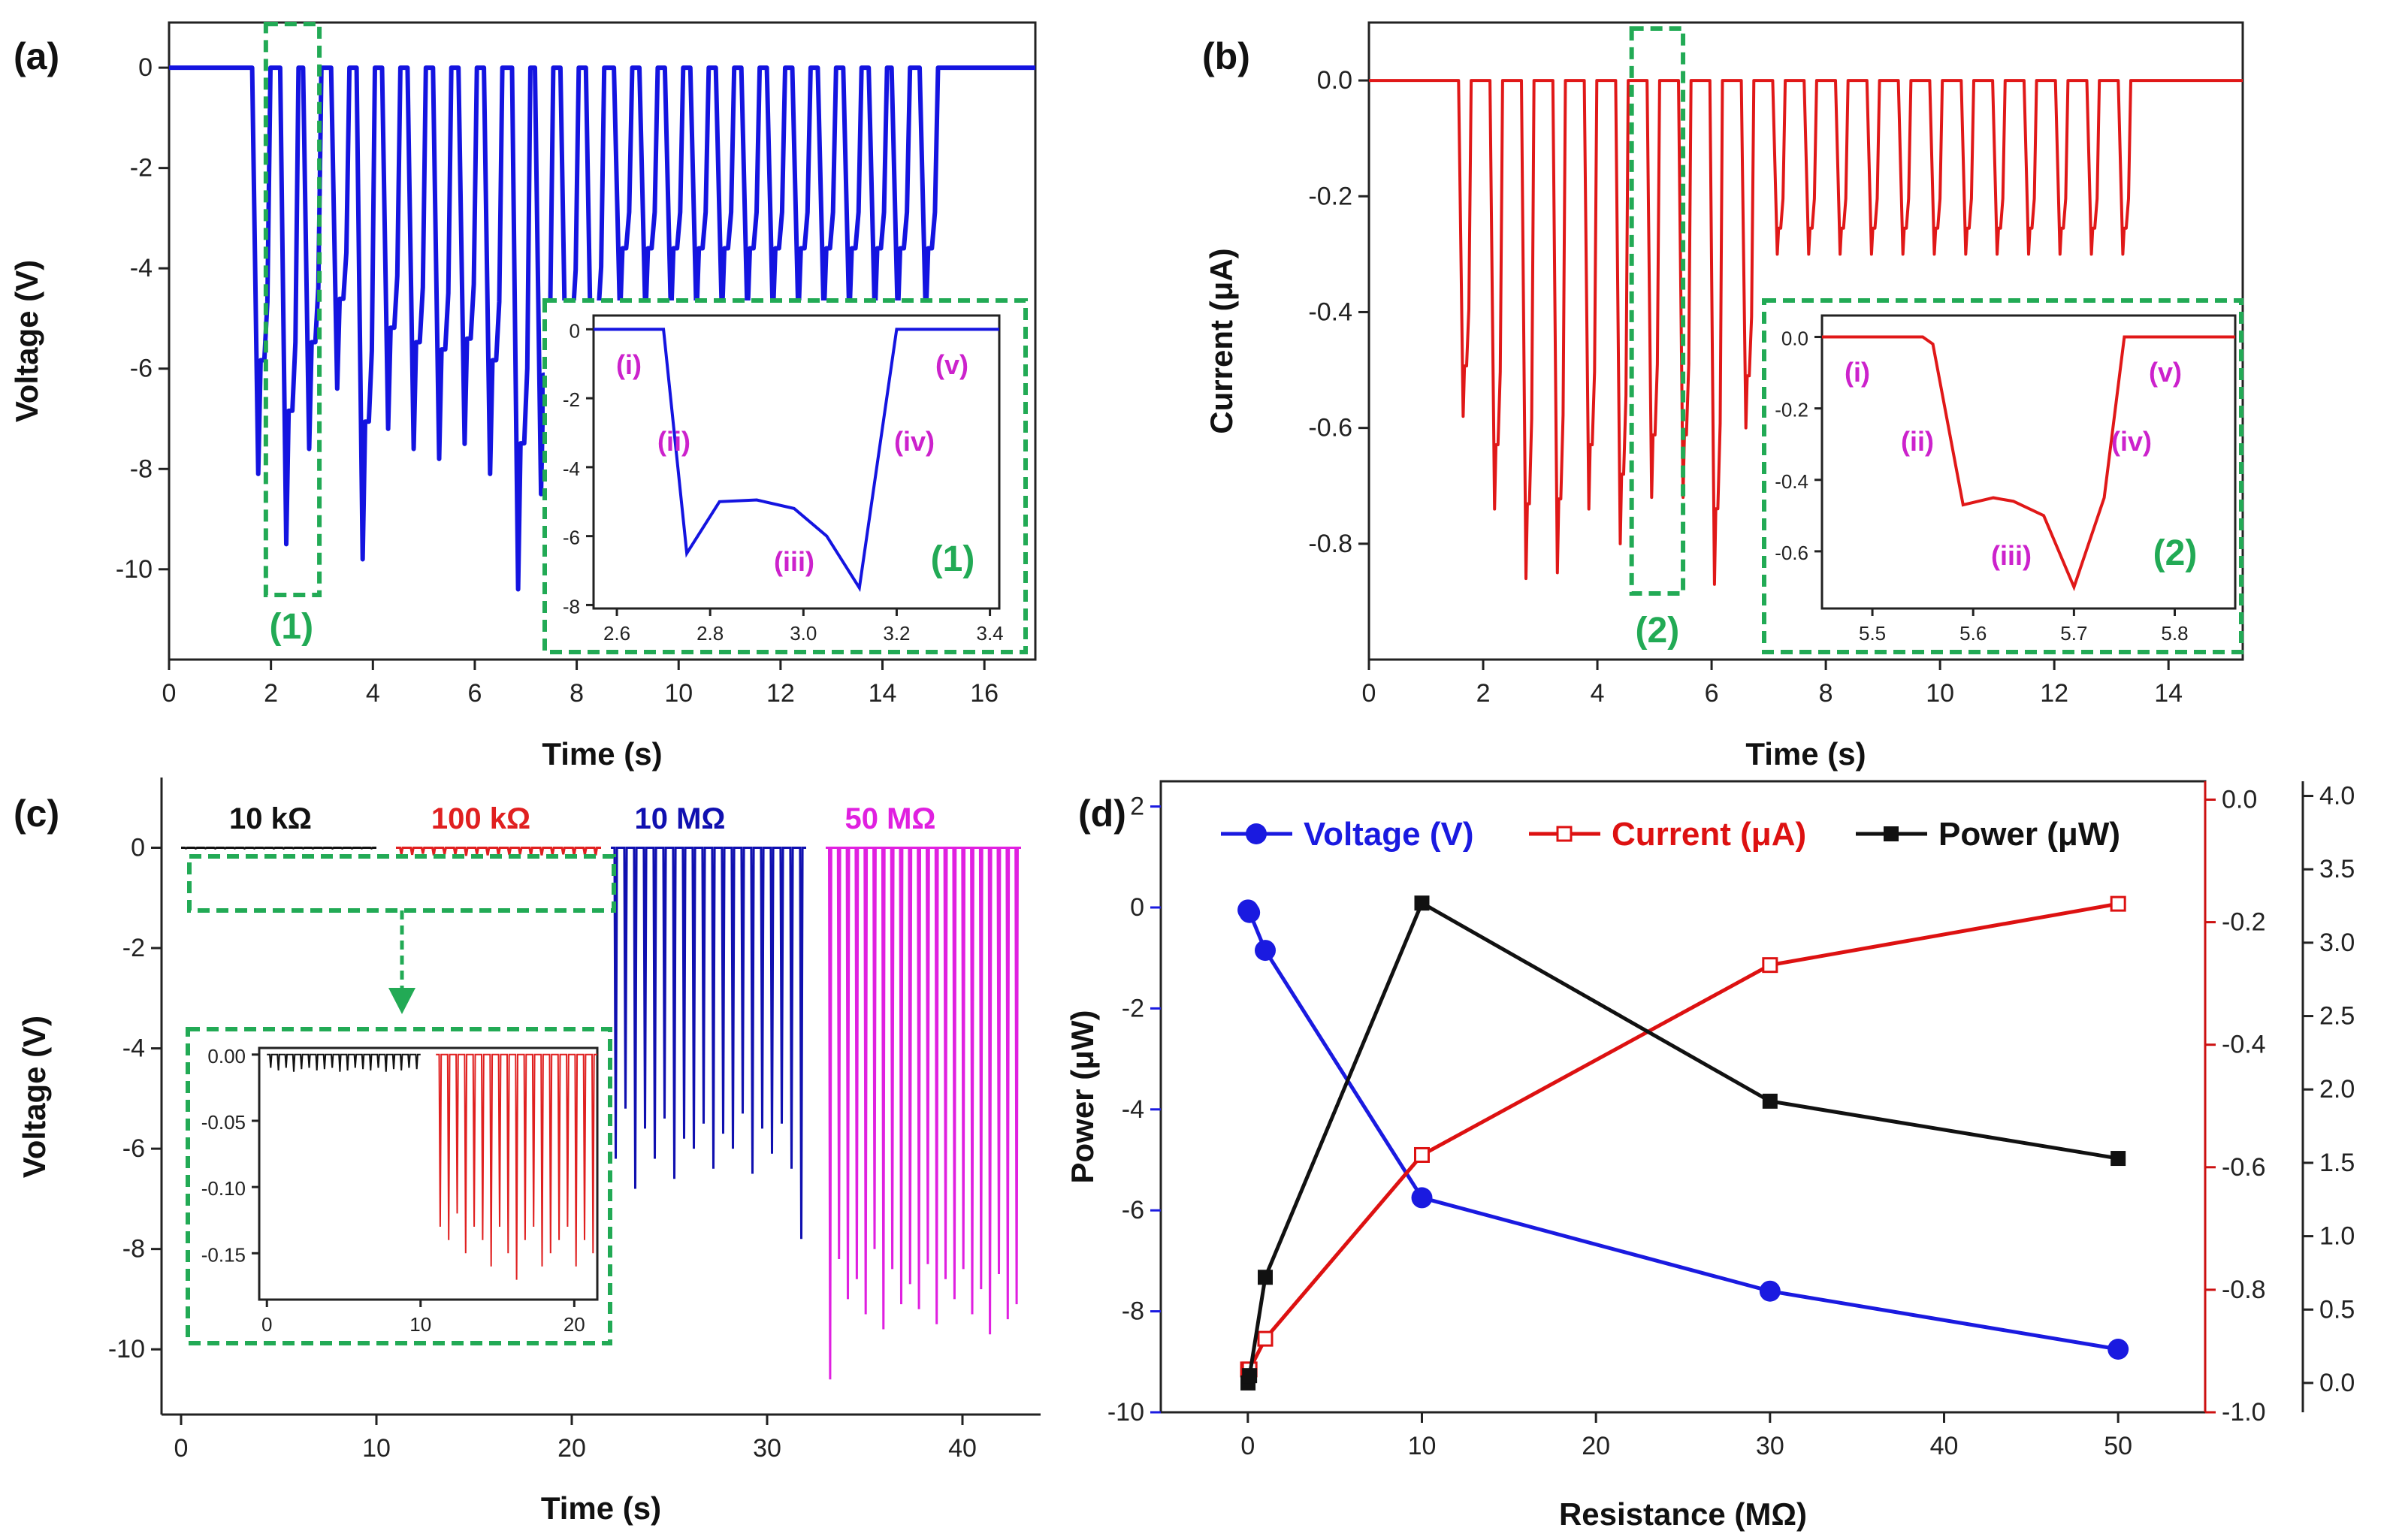 This screenshot has width=2393, height=1540. Describe the element at coordinates (2168, 693) in the screenshot. I see `panel-b-xtick-label-7: 14` at that location.